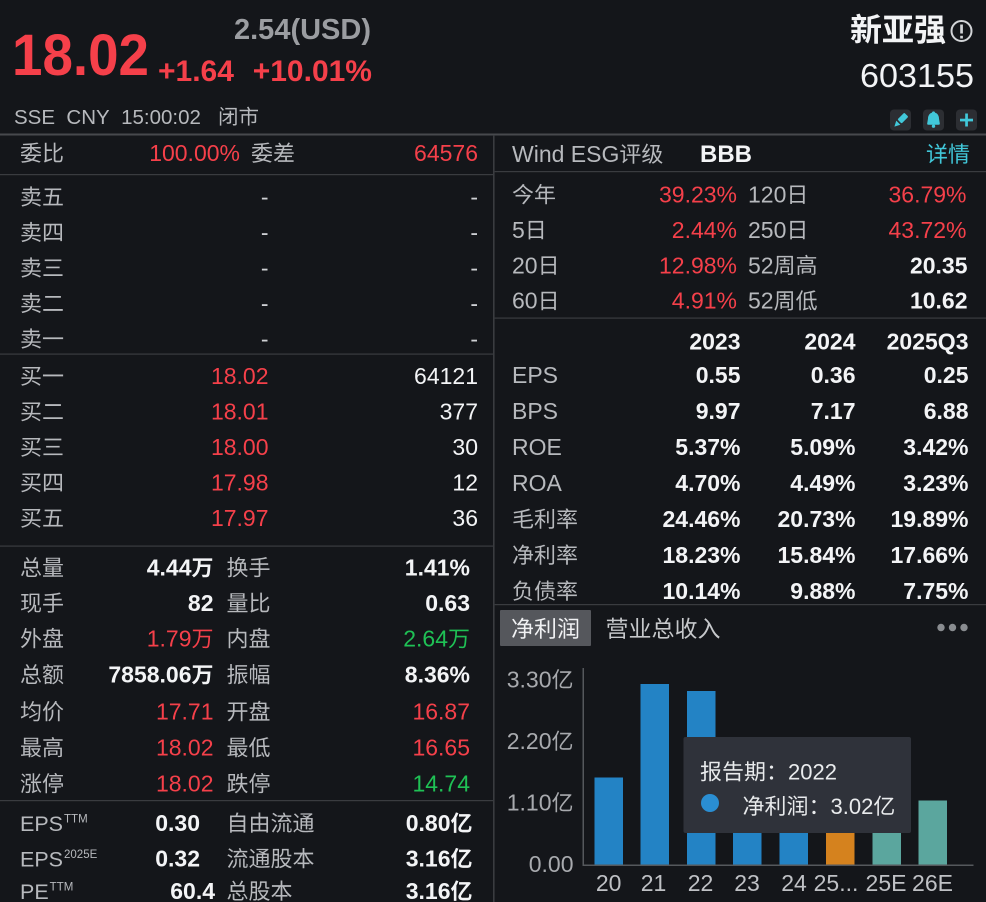 This screenshot has width=986, height=902. What do you see at coordinates (935, 447) in the screenshot?
I see `svg-text: 3.42%` at bounding box center [935, 447].